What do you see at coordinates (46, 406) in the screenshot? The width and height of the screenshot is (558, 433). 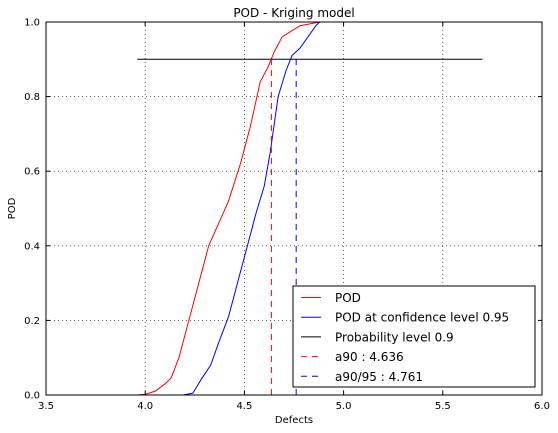 I see `x-tick-label: 3.5` at bounding box center [46, 406].